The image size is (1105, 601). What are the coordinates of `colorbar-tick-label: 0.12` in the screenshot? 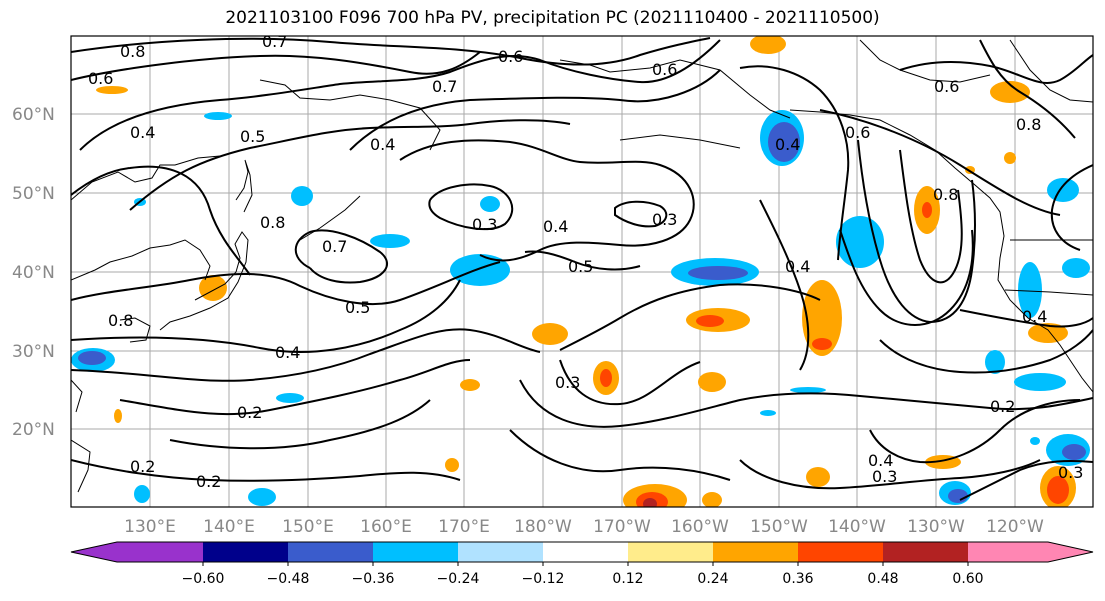 It's located at (627, 579).